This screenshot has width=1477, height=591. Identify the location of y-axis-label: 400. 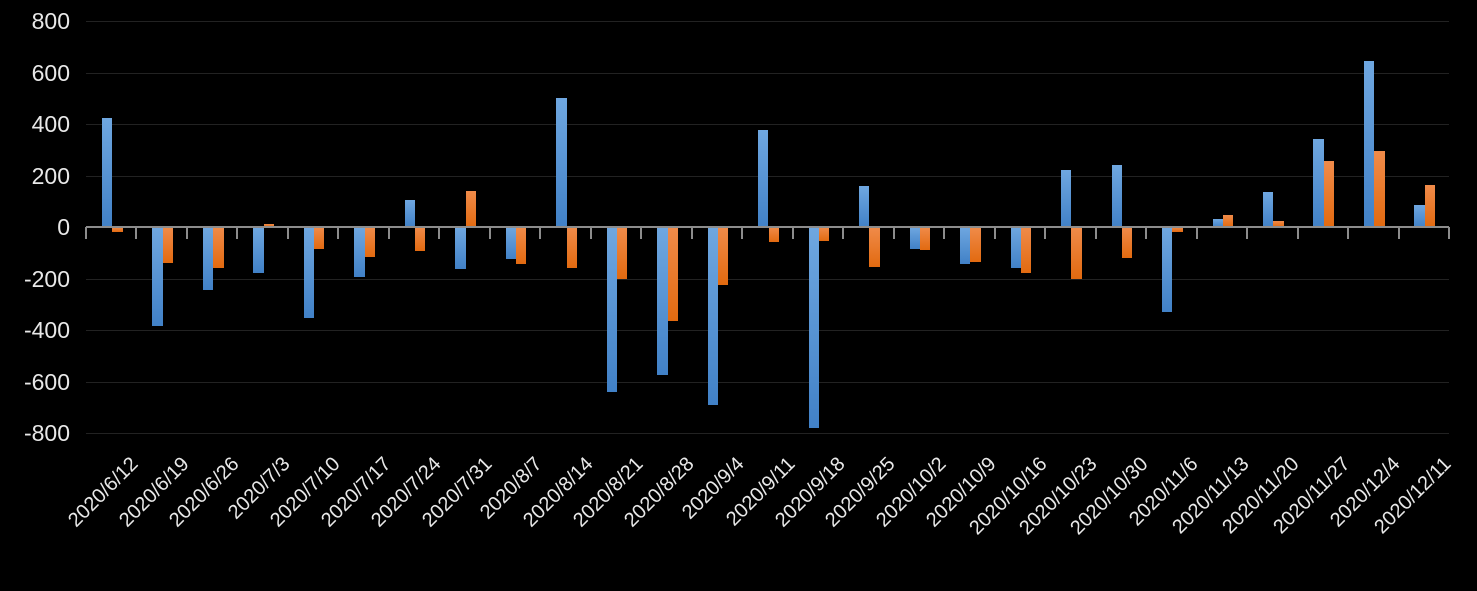
(50, 124).